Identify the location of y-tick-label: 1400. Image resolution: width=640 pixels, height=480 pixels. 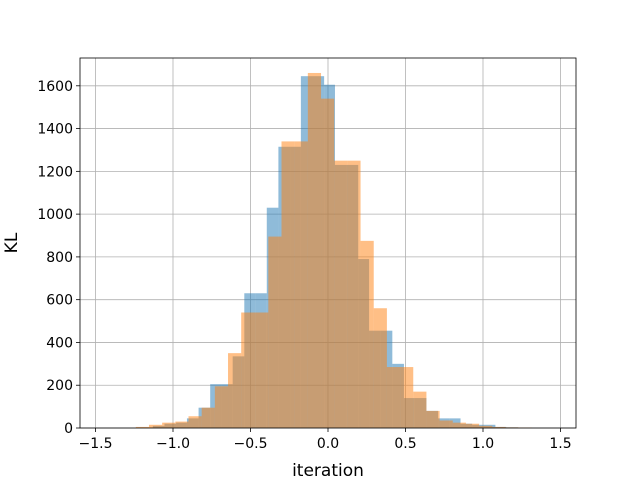
(55, 130).